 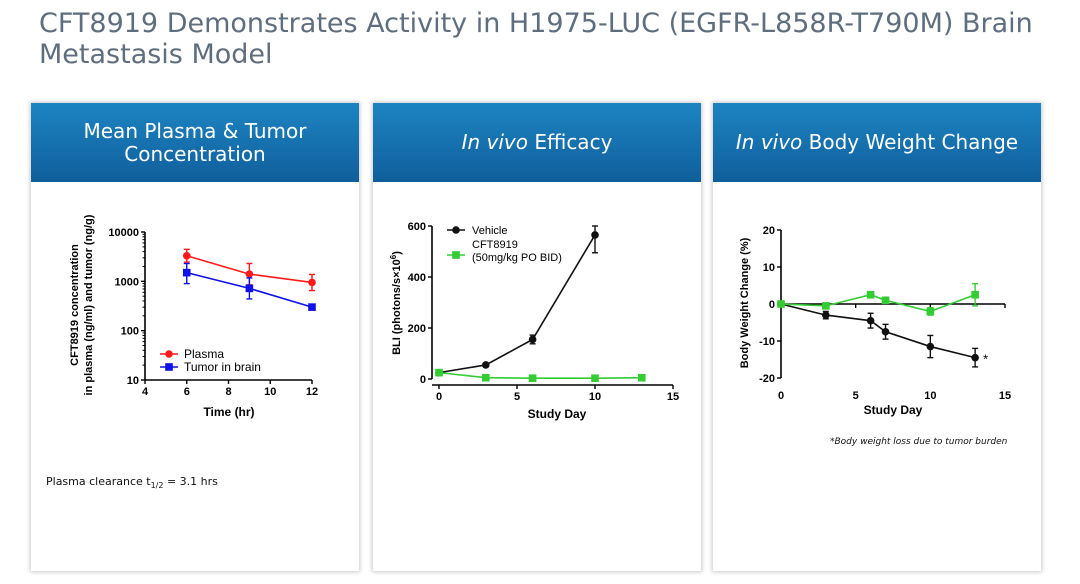 I want to click on legend-label: Plasma, so click(x=204, y=354).